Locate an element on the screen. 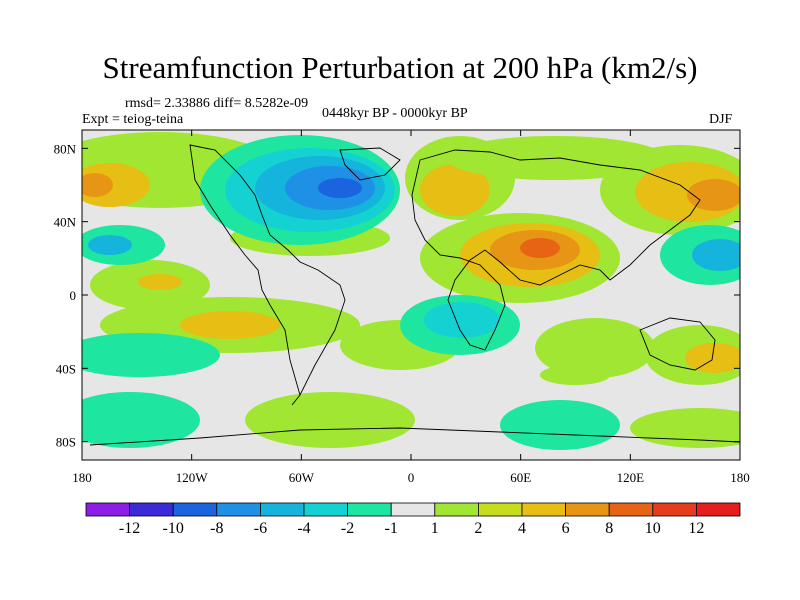 This screenshot has height=600, width=800. colorbar-label: -12 is located at coordinates (129, 528).